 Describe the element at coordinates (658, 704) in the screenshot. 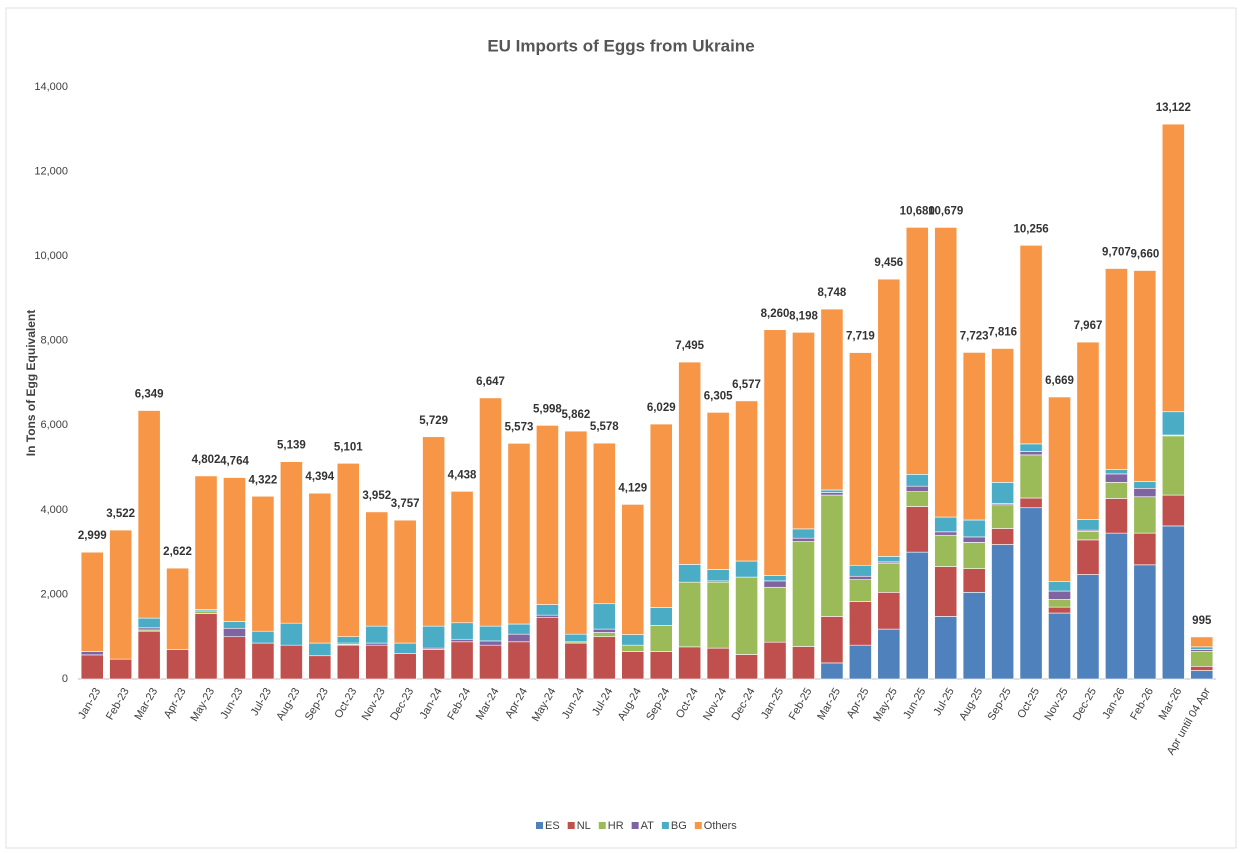

I see `x-tick-label: Sep-24` at that location.